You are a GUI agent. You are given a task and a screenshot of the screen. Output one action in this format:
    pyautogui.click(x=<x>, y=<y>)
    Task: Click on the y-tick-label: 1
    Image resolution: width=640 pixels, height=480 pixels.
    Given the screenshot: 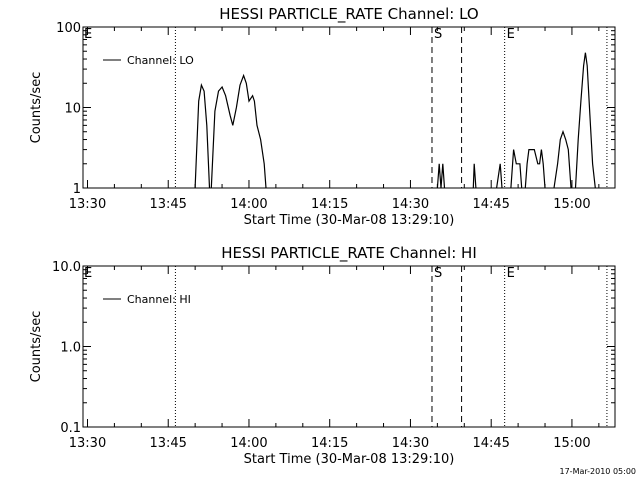 What is the action you would take?
    pyautogui.click(x=77, y=189)
    